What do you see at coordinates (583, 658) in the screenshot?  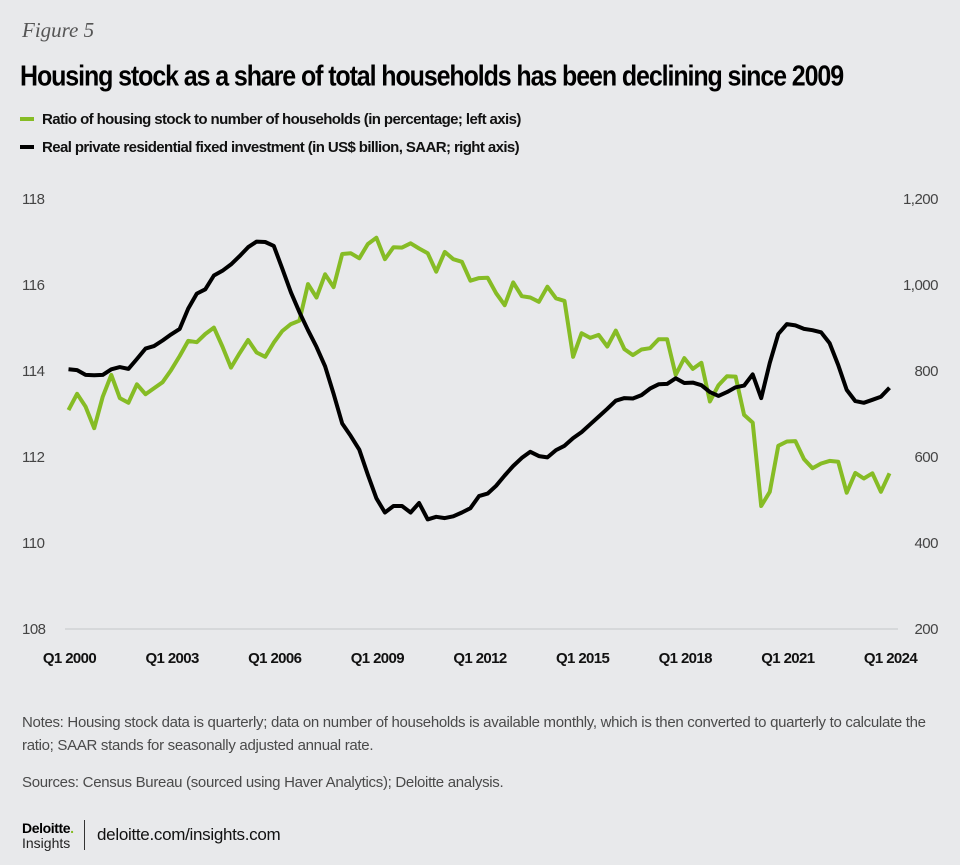 I see `x-tick-label: Q1 2015` at bounding box center [583, 658].